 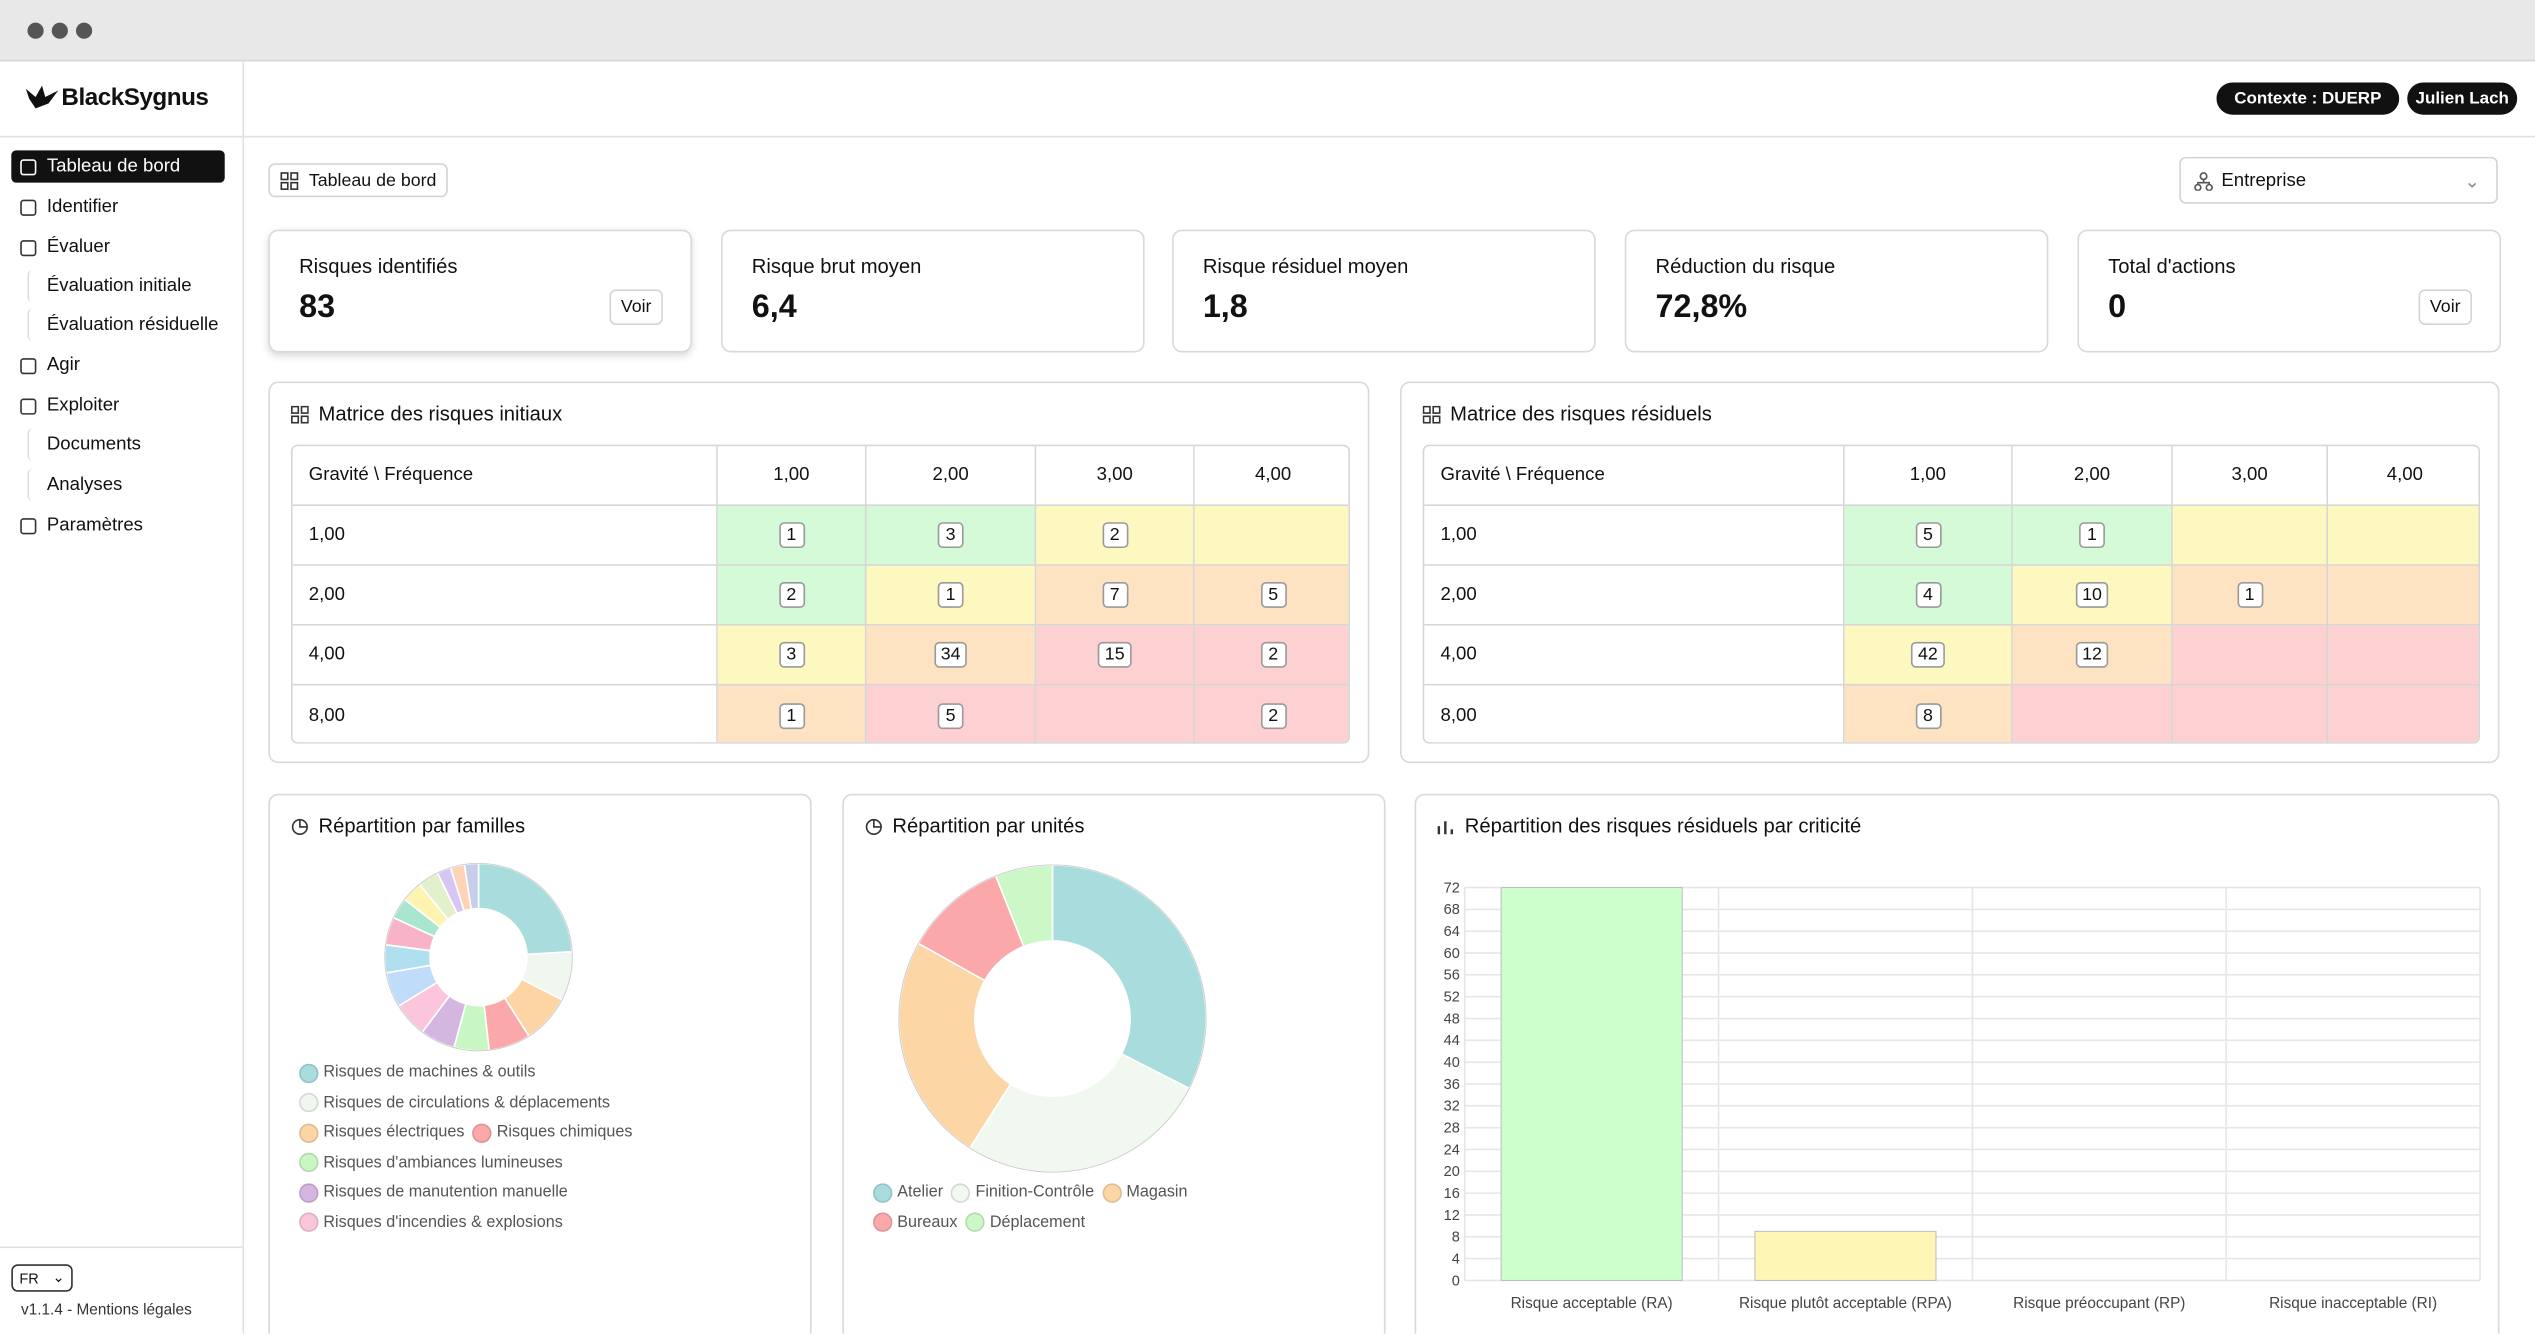 What do you see at coordinates (1384, 291) in the screenshot?
I see `kpi-card: Risque résiduel moyen 1,8` at bounding box center [1384, 291].